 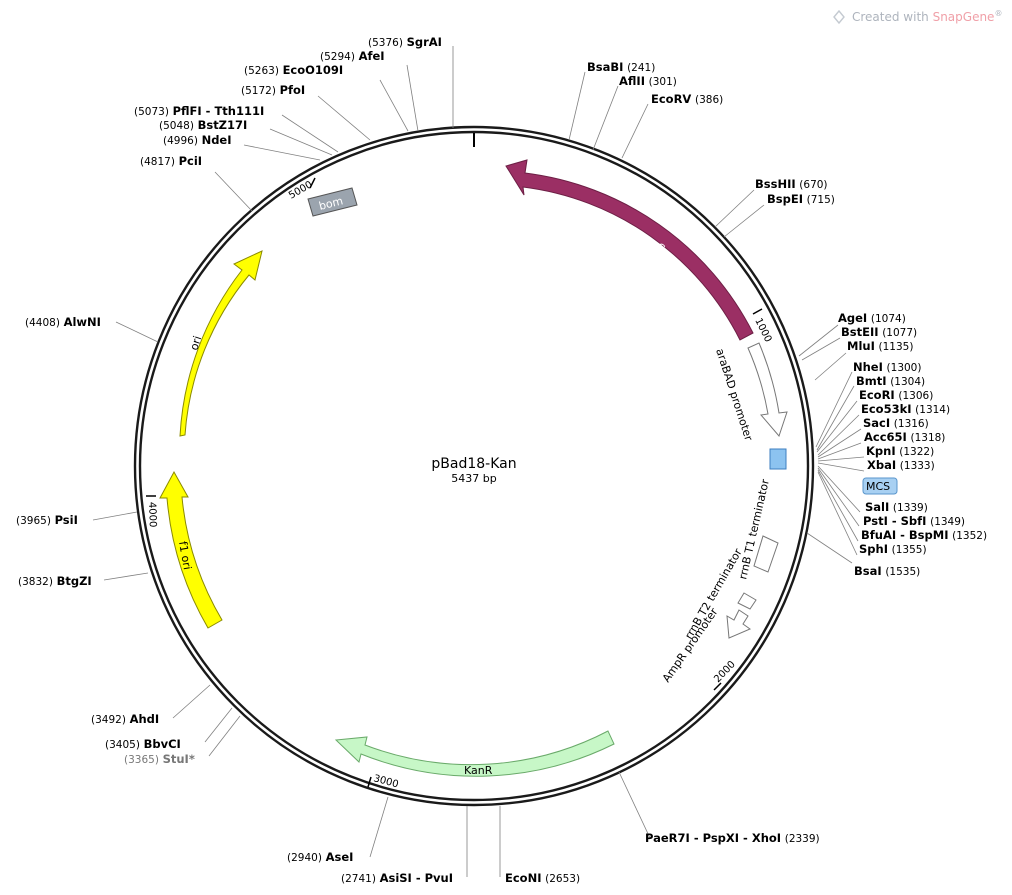 I want to click on tick-4000: 4000, so click(x=152, y=511).